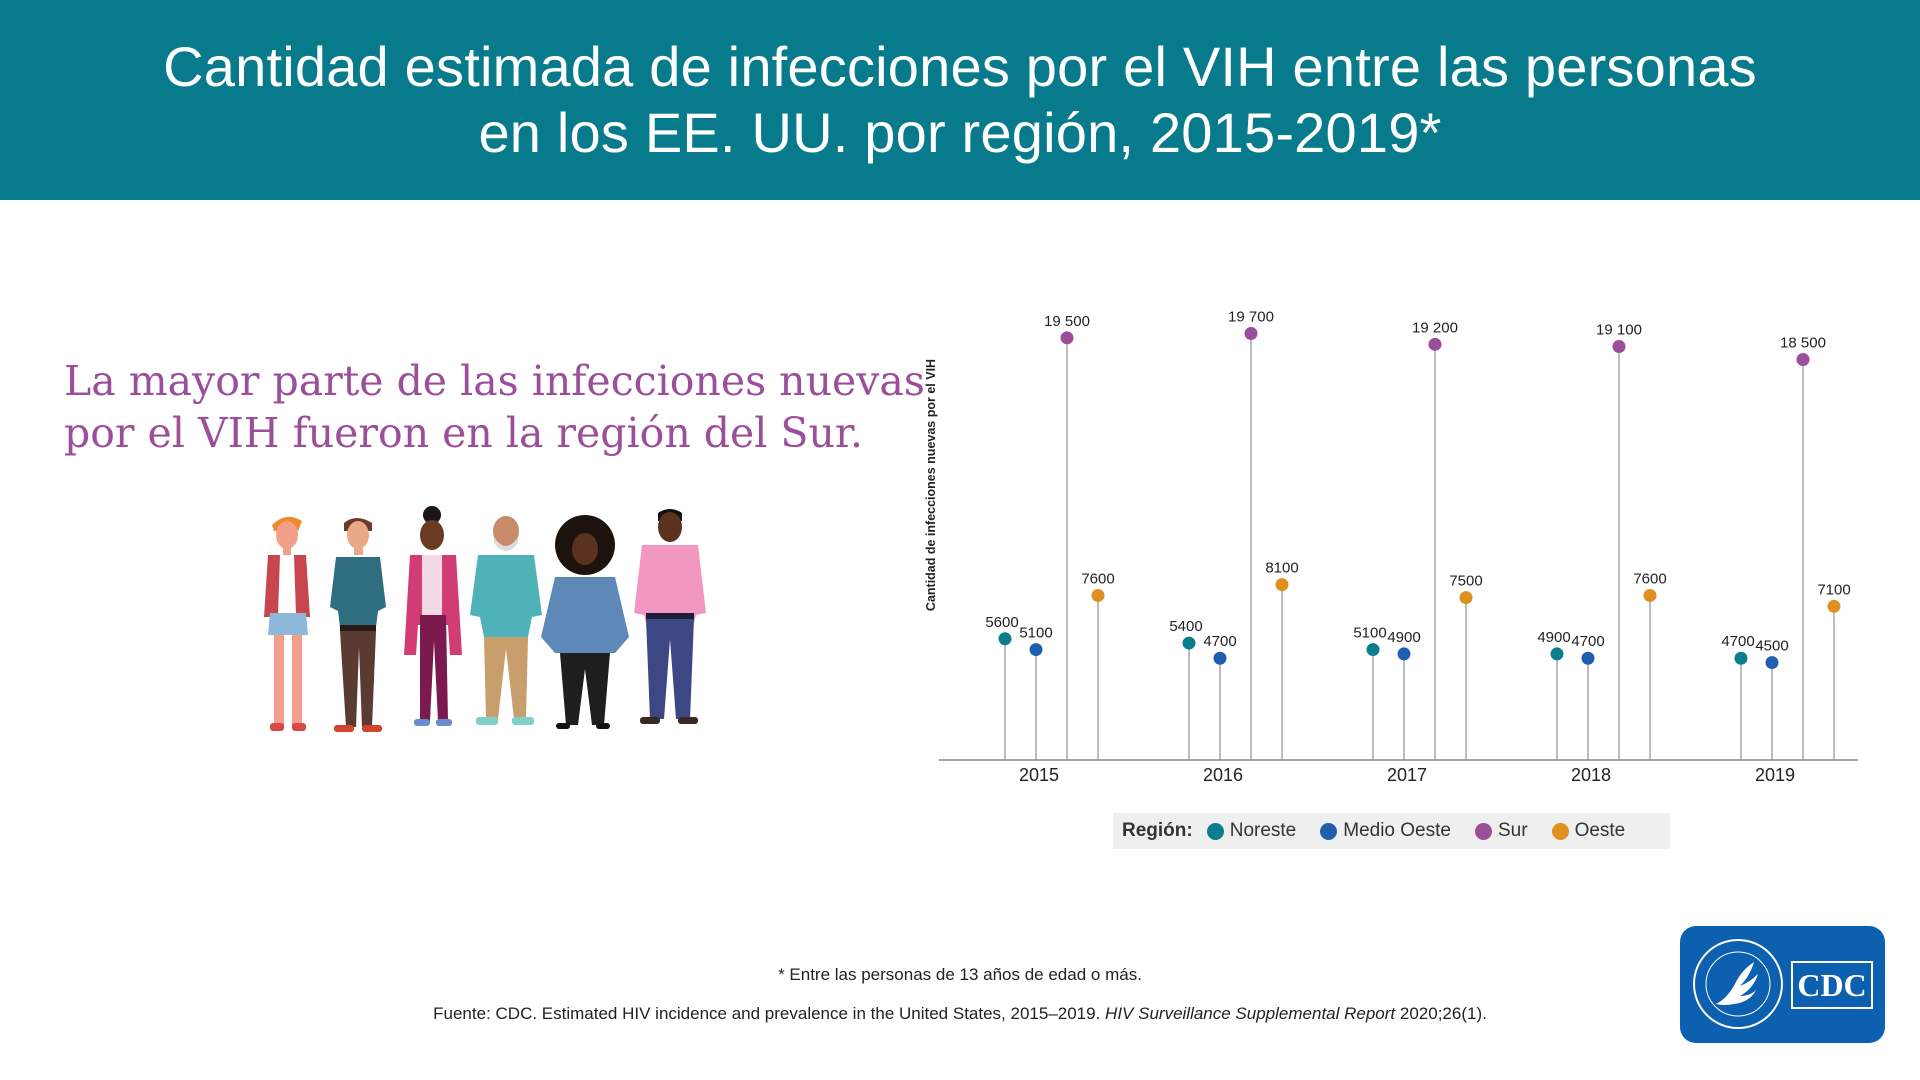 This screenshot has height=1080, width=1920. Describe the element at coordinates (1803, 342) in the screenshot. I see `value-label-sur-2019: 18 500` at that location.